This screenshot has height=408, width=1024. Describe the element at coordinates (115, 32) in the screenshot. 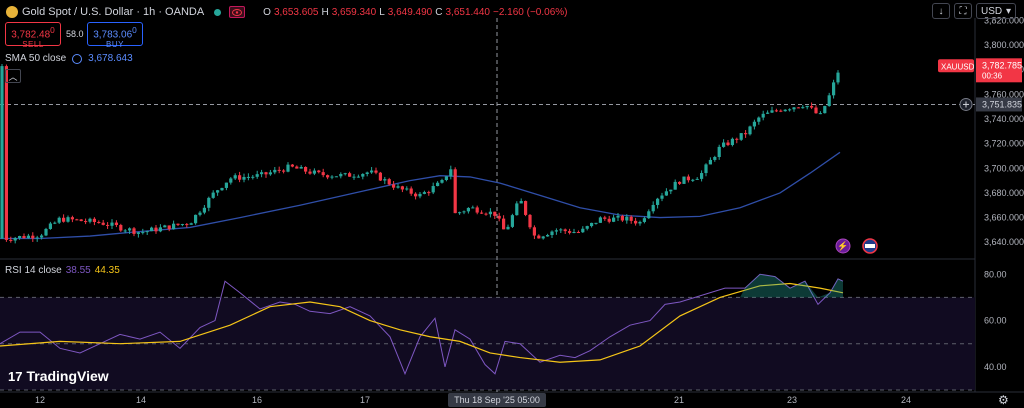

I see `buy-price-line: 3,783.060` at that location.